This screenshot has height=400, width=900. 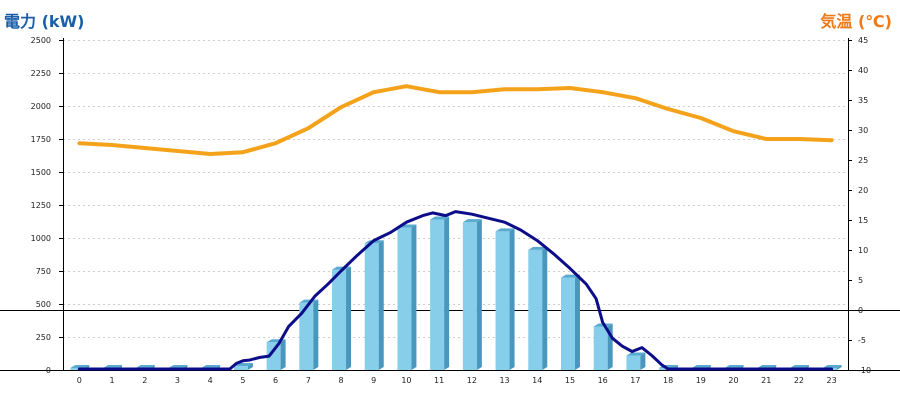 What do you see at coordinates (41, 139) in the screenshot?
I see `left-tick-label: 1750` at bounding box center [41, 139].